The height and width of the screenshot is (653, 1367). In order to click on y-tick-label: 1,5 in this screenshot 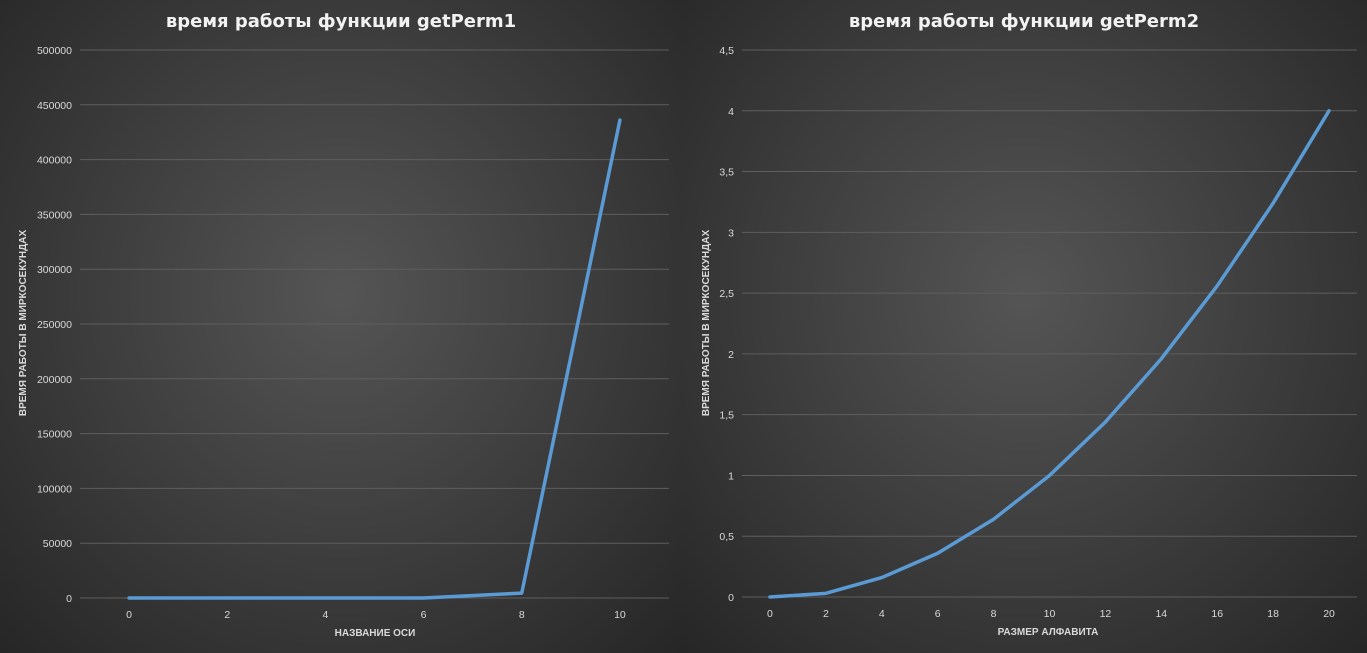, I will do `click(726, 416)`.